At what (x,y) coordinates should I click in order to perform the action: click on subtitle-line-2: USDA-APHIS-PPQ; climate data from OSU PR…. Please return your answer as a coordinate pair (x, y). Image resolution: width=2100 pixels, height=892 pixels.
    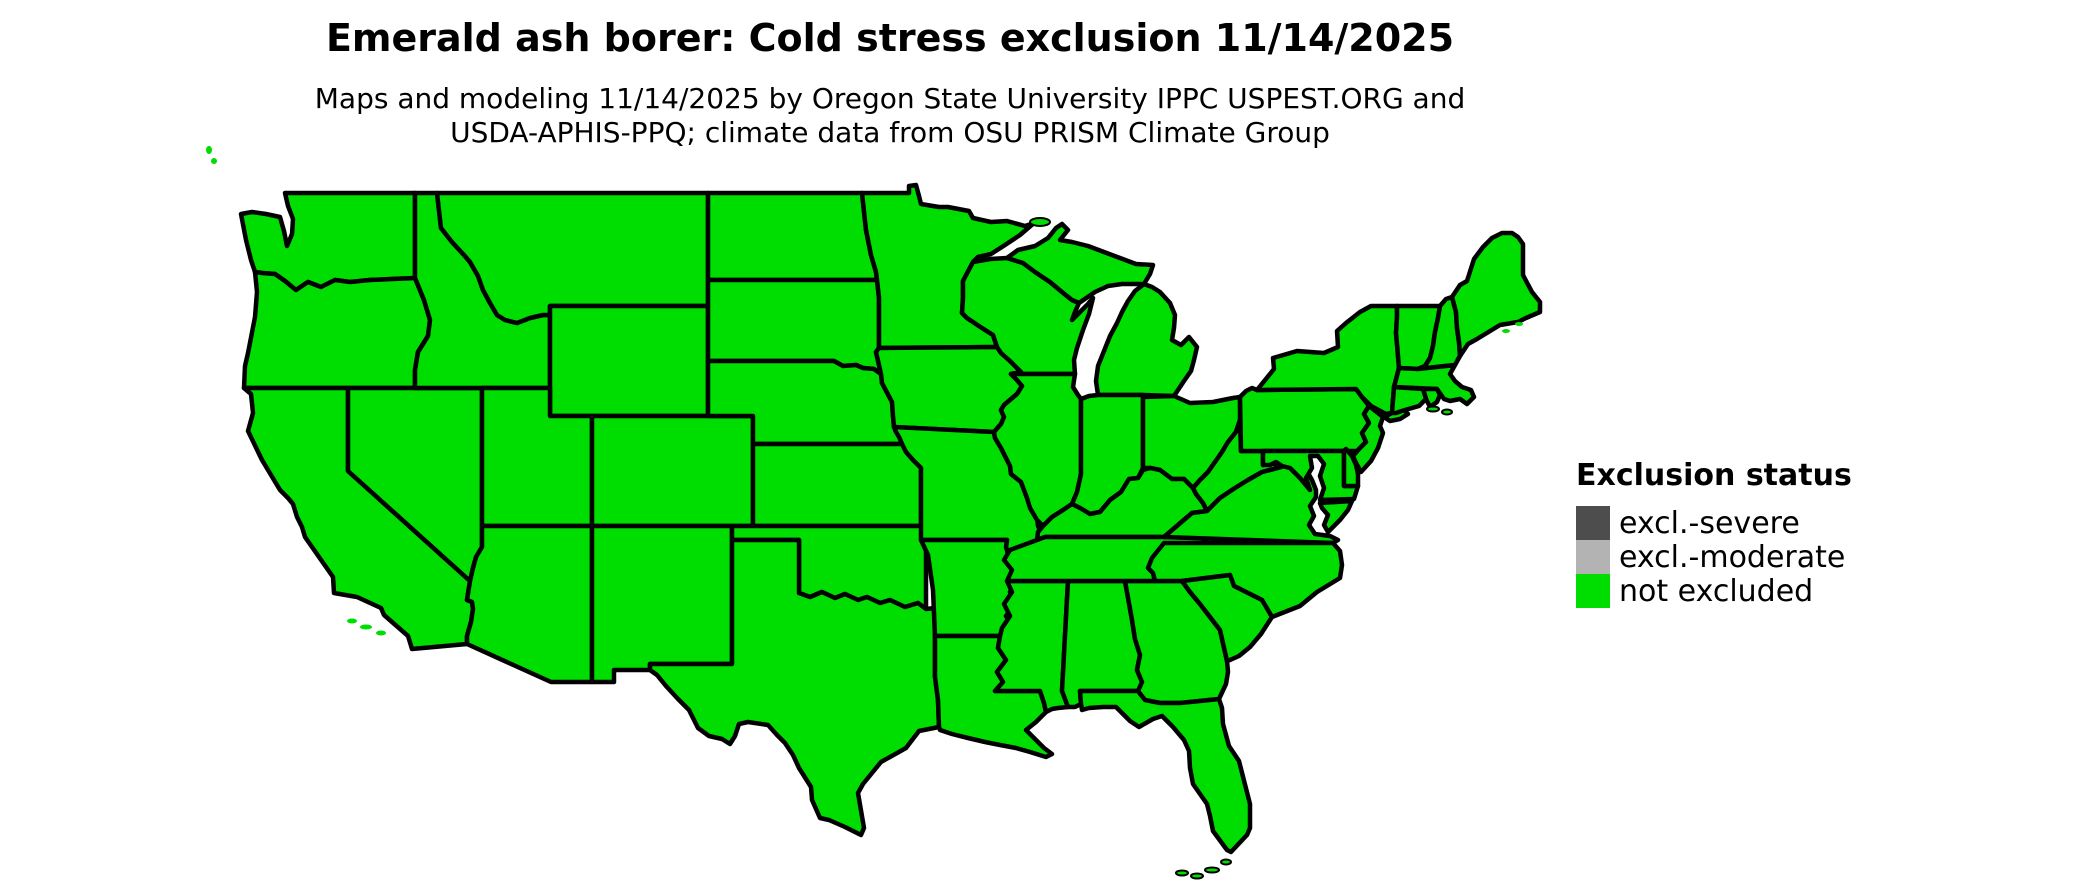
    Looking at the image, I should click on (890, 132).